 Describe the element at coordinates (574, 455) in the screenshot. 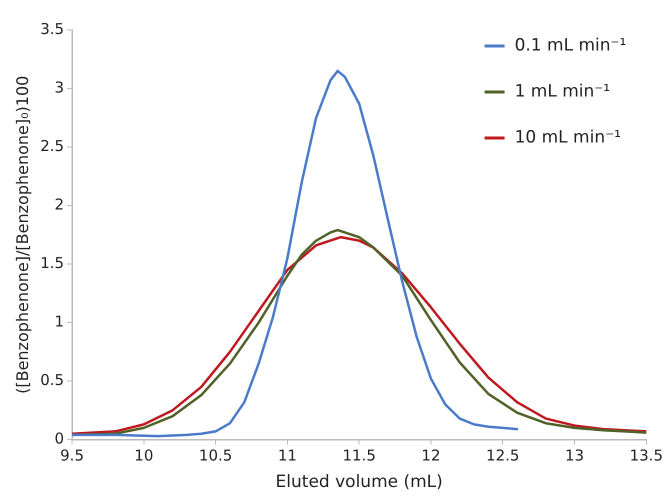

I see `x-tick-label: 13` at that location.